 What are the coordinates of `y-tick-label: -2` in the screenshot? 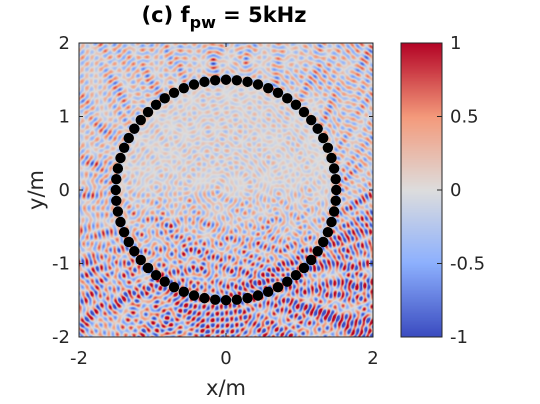 It's located at (61, 337).